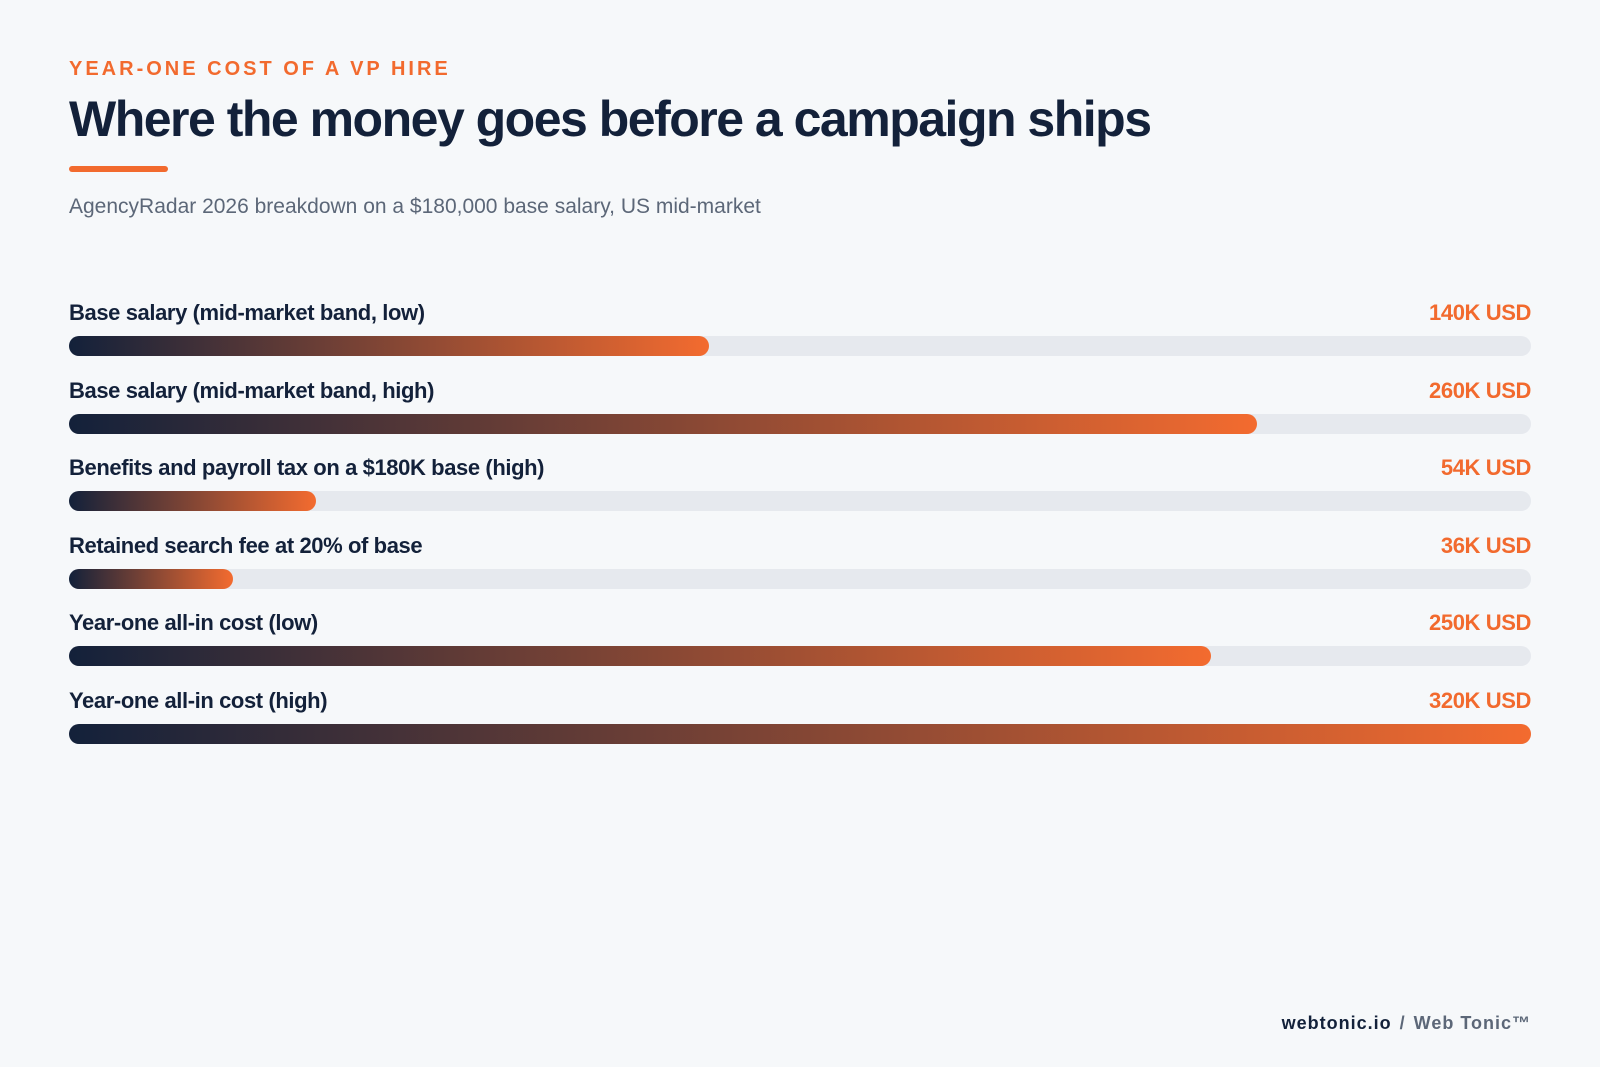  I want to click on bar-value-label: 36K USD, so click(1486, 545).